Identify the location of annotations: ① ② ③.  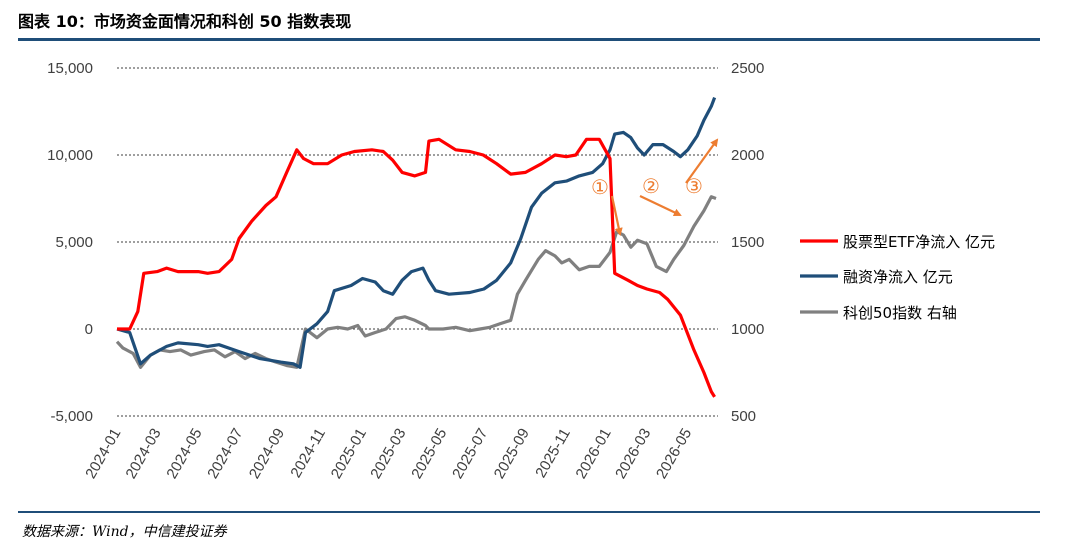
(655, 187).